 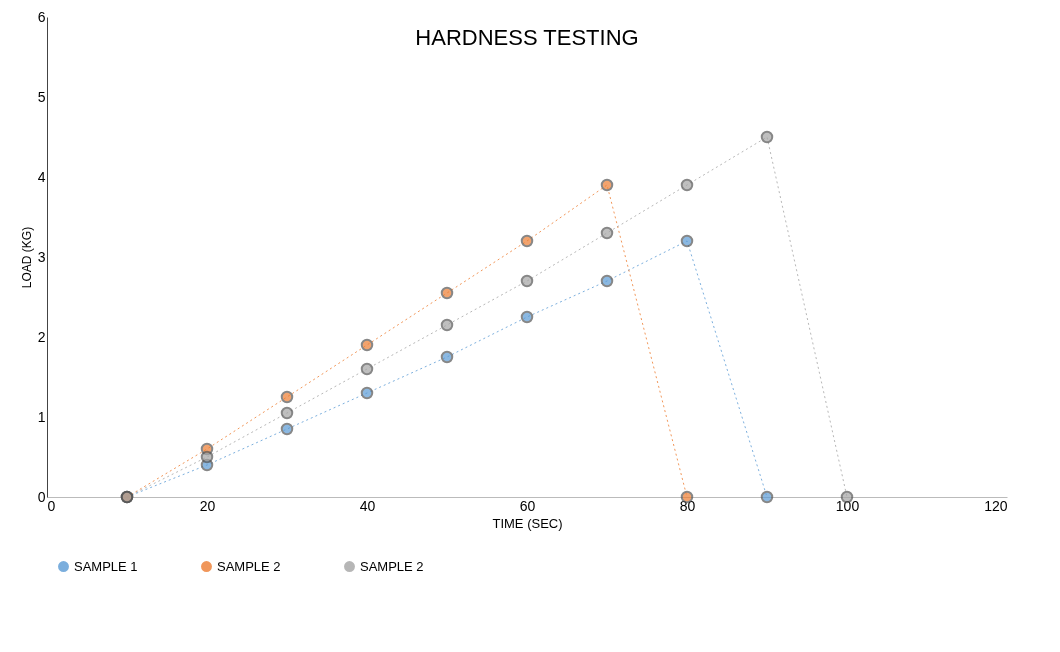 I want to click on x-tick-label: 40, so click(x=367, y=505).